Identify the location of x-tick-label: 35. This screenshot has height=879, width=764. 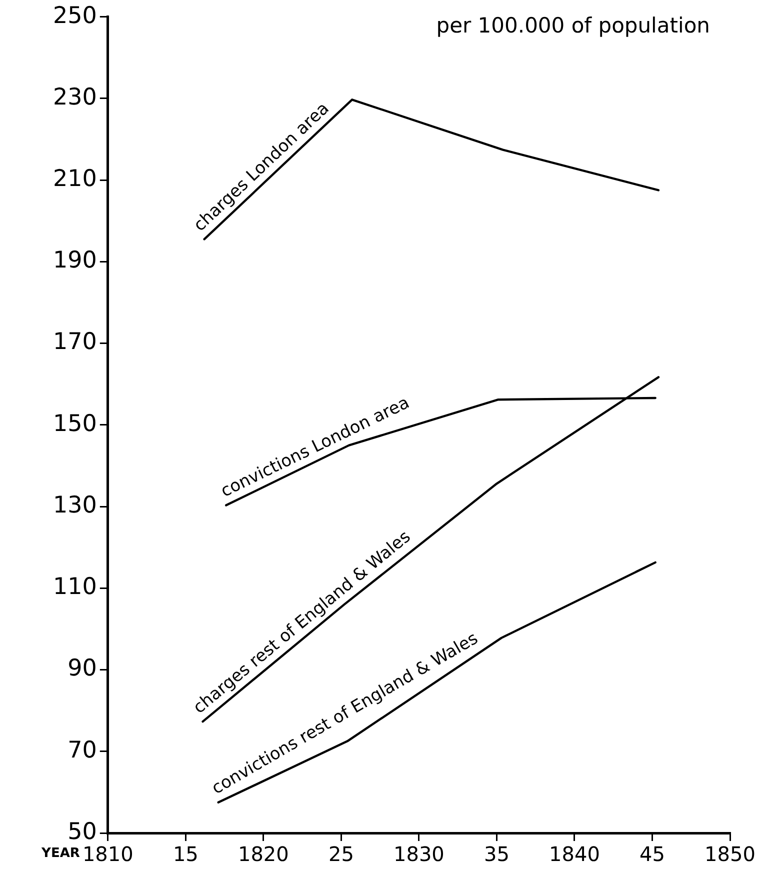
(497, 854).